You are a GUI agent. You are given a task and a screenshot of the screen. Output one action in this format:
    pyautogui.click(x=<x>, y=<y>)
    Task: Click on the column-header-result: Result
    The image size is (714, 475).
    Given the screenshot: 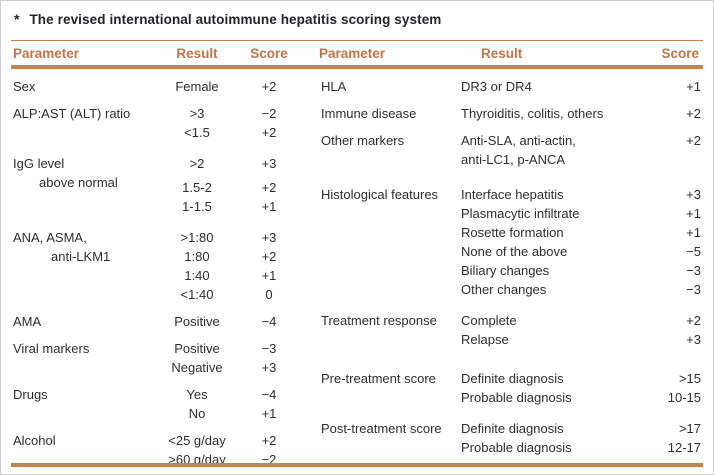 What is the action you would take?
    pyautogui.click(x=502, y=53)
    